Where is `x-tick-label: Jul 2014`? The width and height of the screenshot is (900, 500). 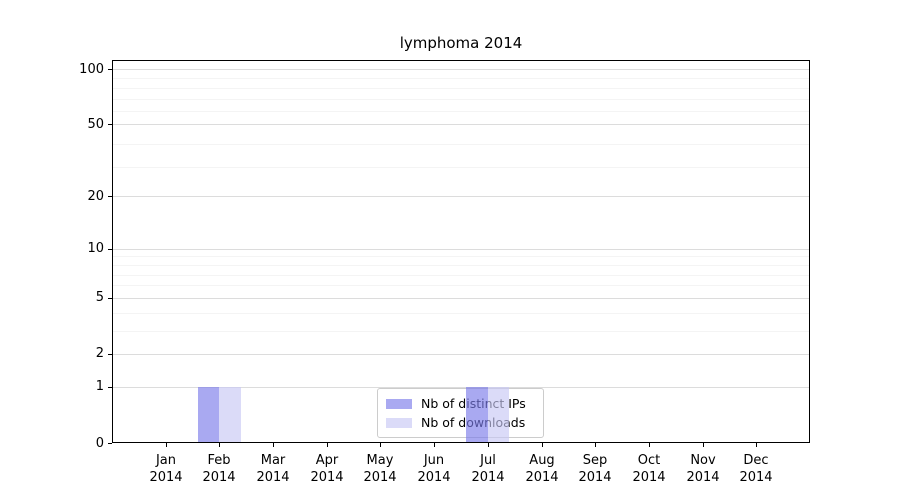
x-tick-label: Jul 2014 is located at coordinates (488, 469).